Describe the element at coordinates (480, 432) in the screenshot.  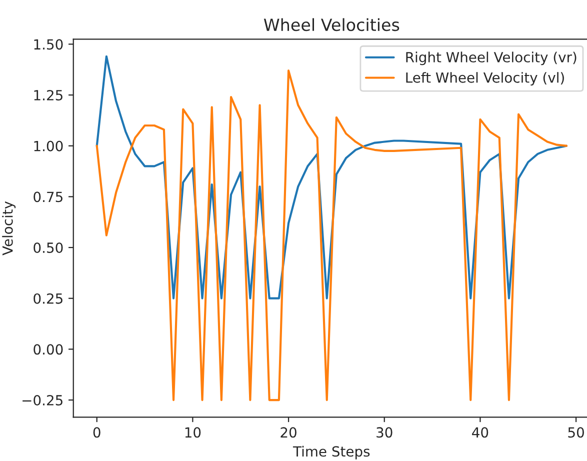
I see `x-tick-label: 40` at that location.